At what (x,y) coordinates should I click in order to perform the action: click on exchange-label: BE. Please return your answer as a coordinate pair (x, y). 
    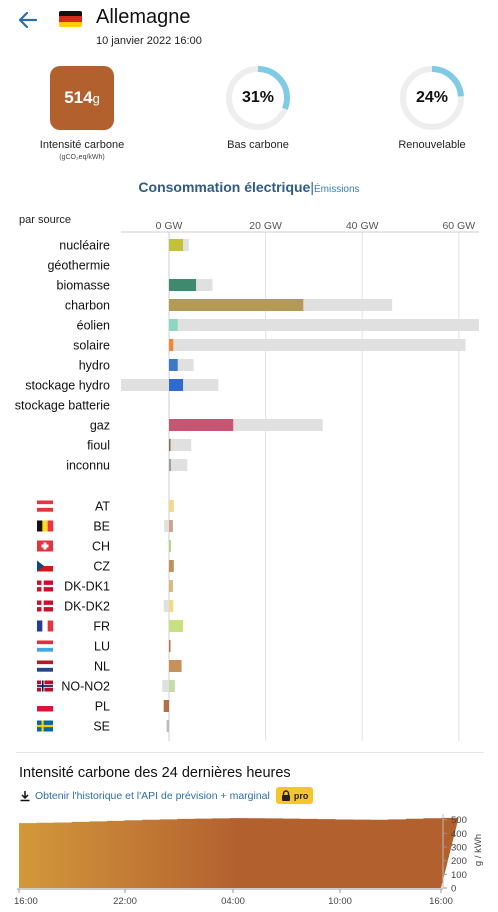
    Looking at the image, I should click on (101, 527).